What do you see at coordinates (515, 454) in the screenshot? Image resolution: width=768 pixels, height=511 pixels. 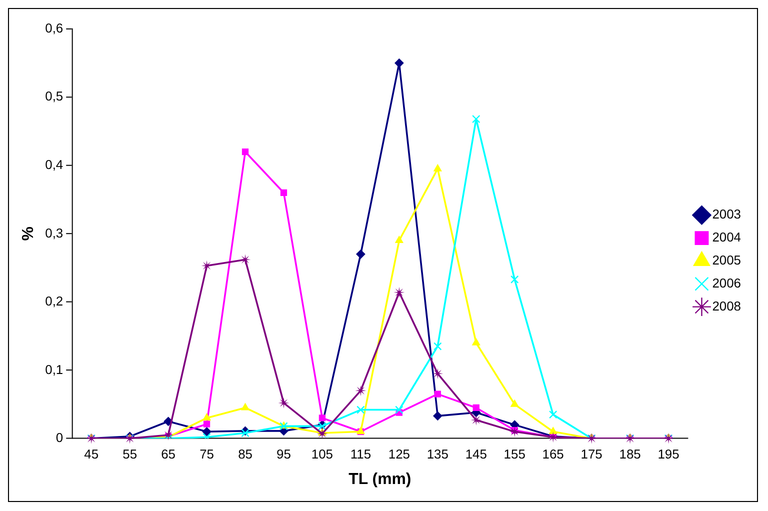 I see `x-tick-label: 155` at bounding box center [515, 454].